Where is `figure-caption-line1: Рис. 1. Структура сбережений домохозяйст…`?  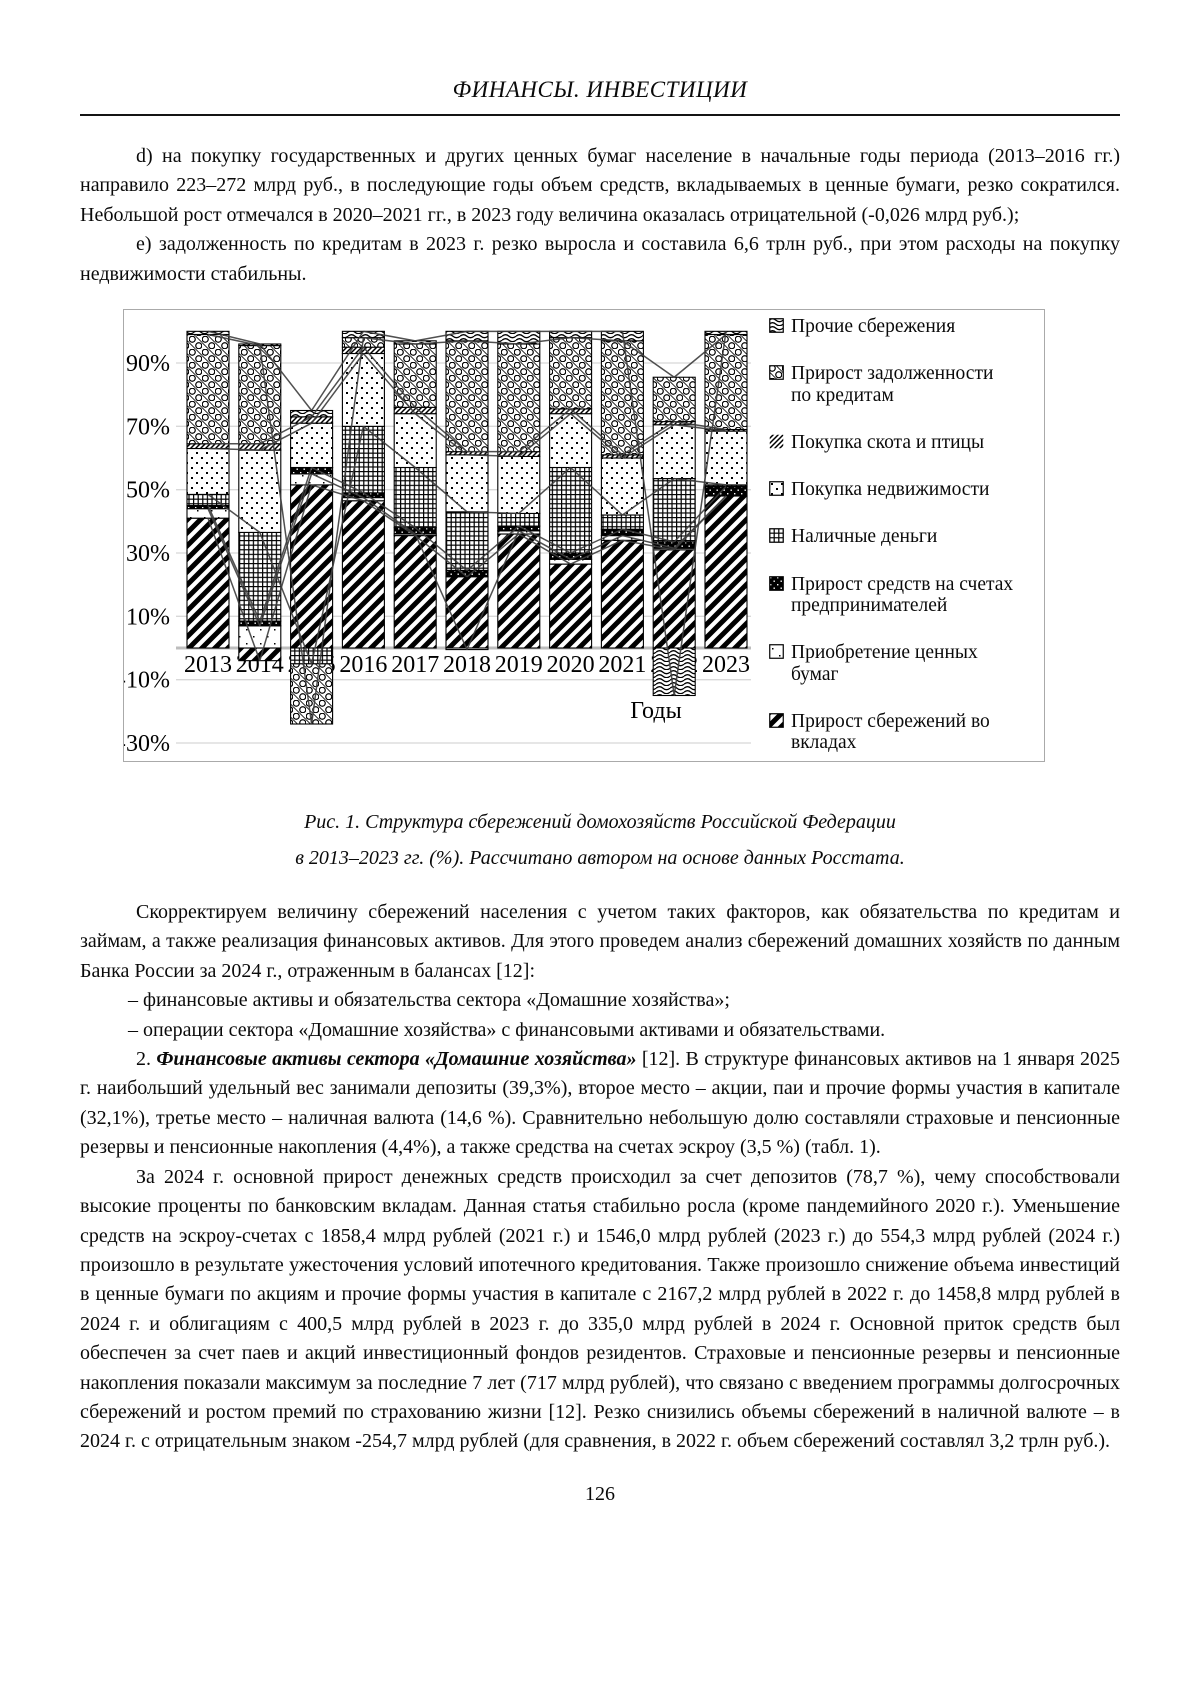
figure-caption-line1: Рис. 1. Структура сбережений домохозяйст… is located at coordinates (600, 822).